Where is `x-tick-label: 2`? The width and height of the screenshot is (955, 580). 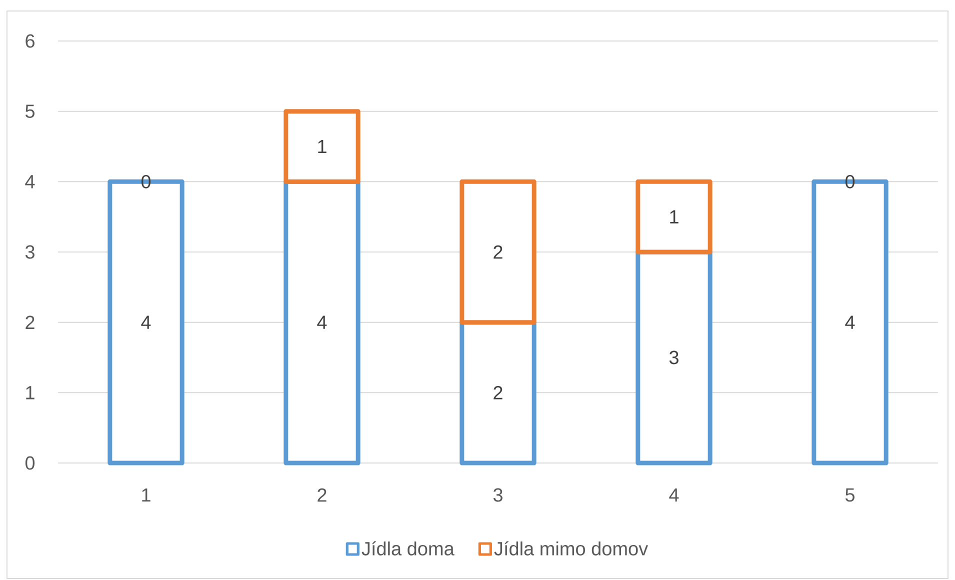
x-tick-label: 2 is located at coordinates (322, 495).